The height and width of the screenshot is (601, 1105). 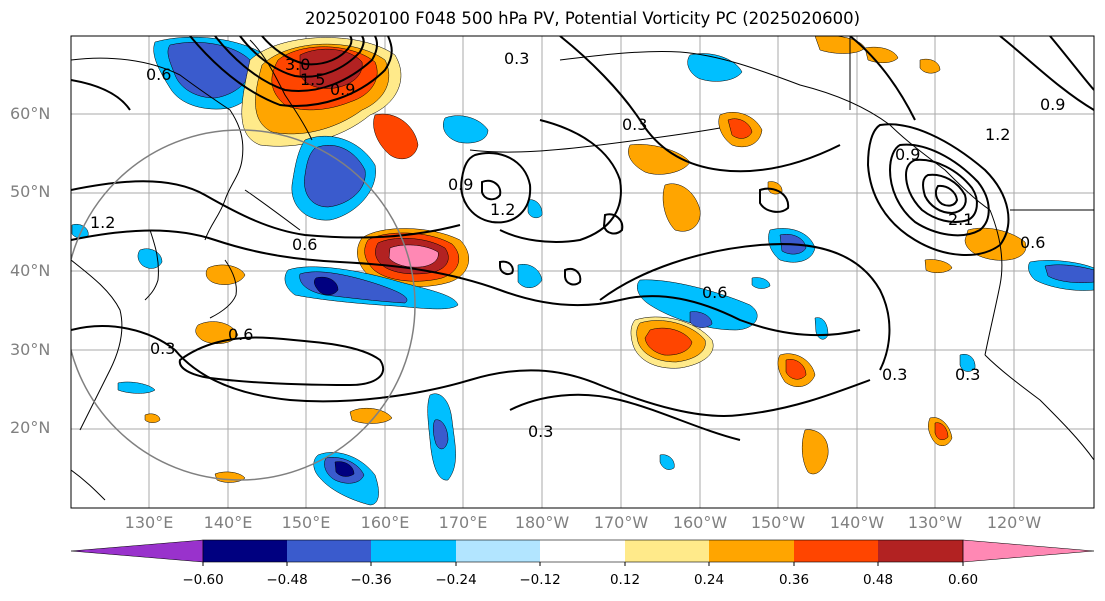 What do you see at coordinates (371, 415) in the screenshot?
I see `anomaly-positive-tropical-c` at bounding box center [371, 415].